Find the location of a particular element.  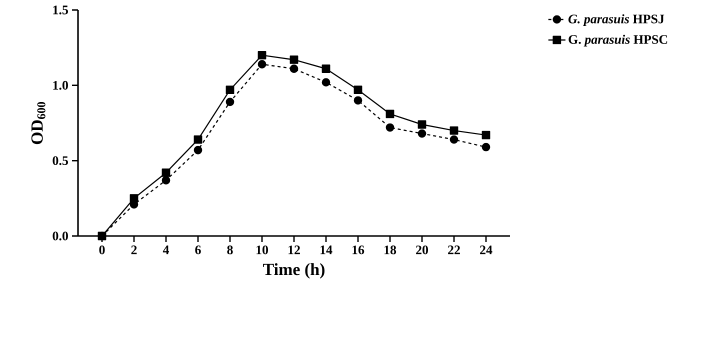

x-tick-label: 8 is located at coordinates (230, 250).